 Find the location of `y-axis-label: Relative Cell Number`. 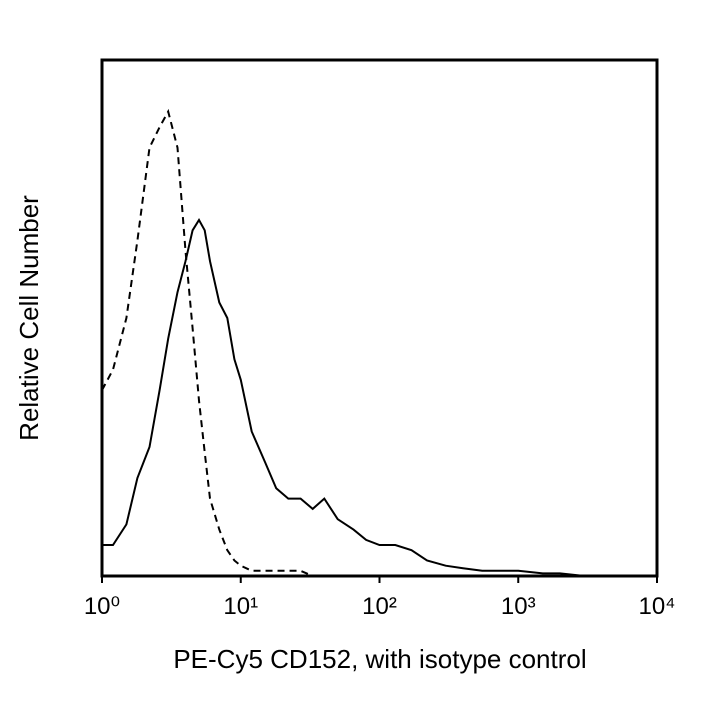

y-axis-label: Relative Cell Number is located at coordinates (29, 318).